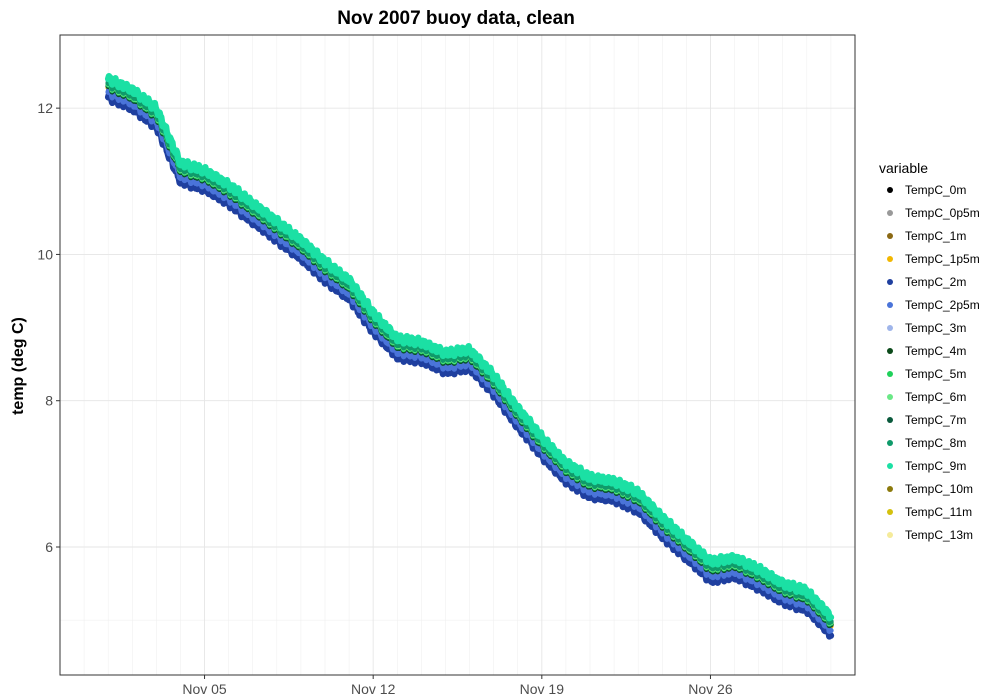 The height and width of the screenshot is (700, 1000). I want to click on legend-label-TempC_2p5m: TempC_2p5m, so click(942, 305).